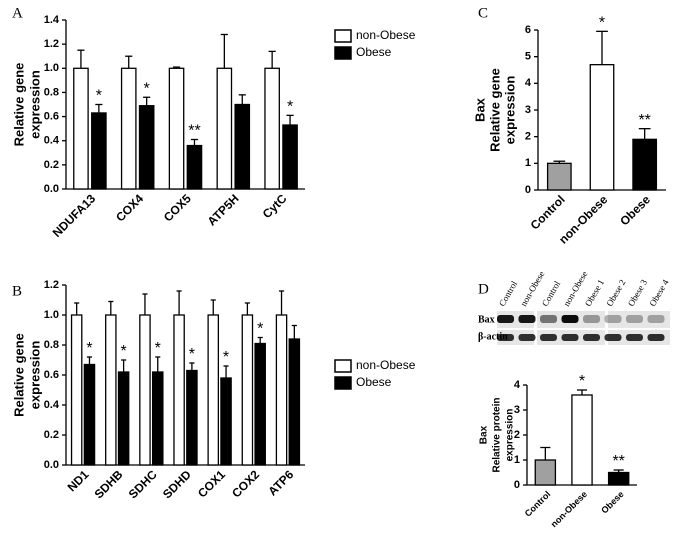 The image size is (683, 533). What do you see at coordinates (18, 105) in the screenshot?
I see `y-axis-label: Relative gene` at bounding box center [18, 105].